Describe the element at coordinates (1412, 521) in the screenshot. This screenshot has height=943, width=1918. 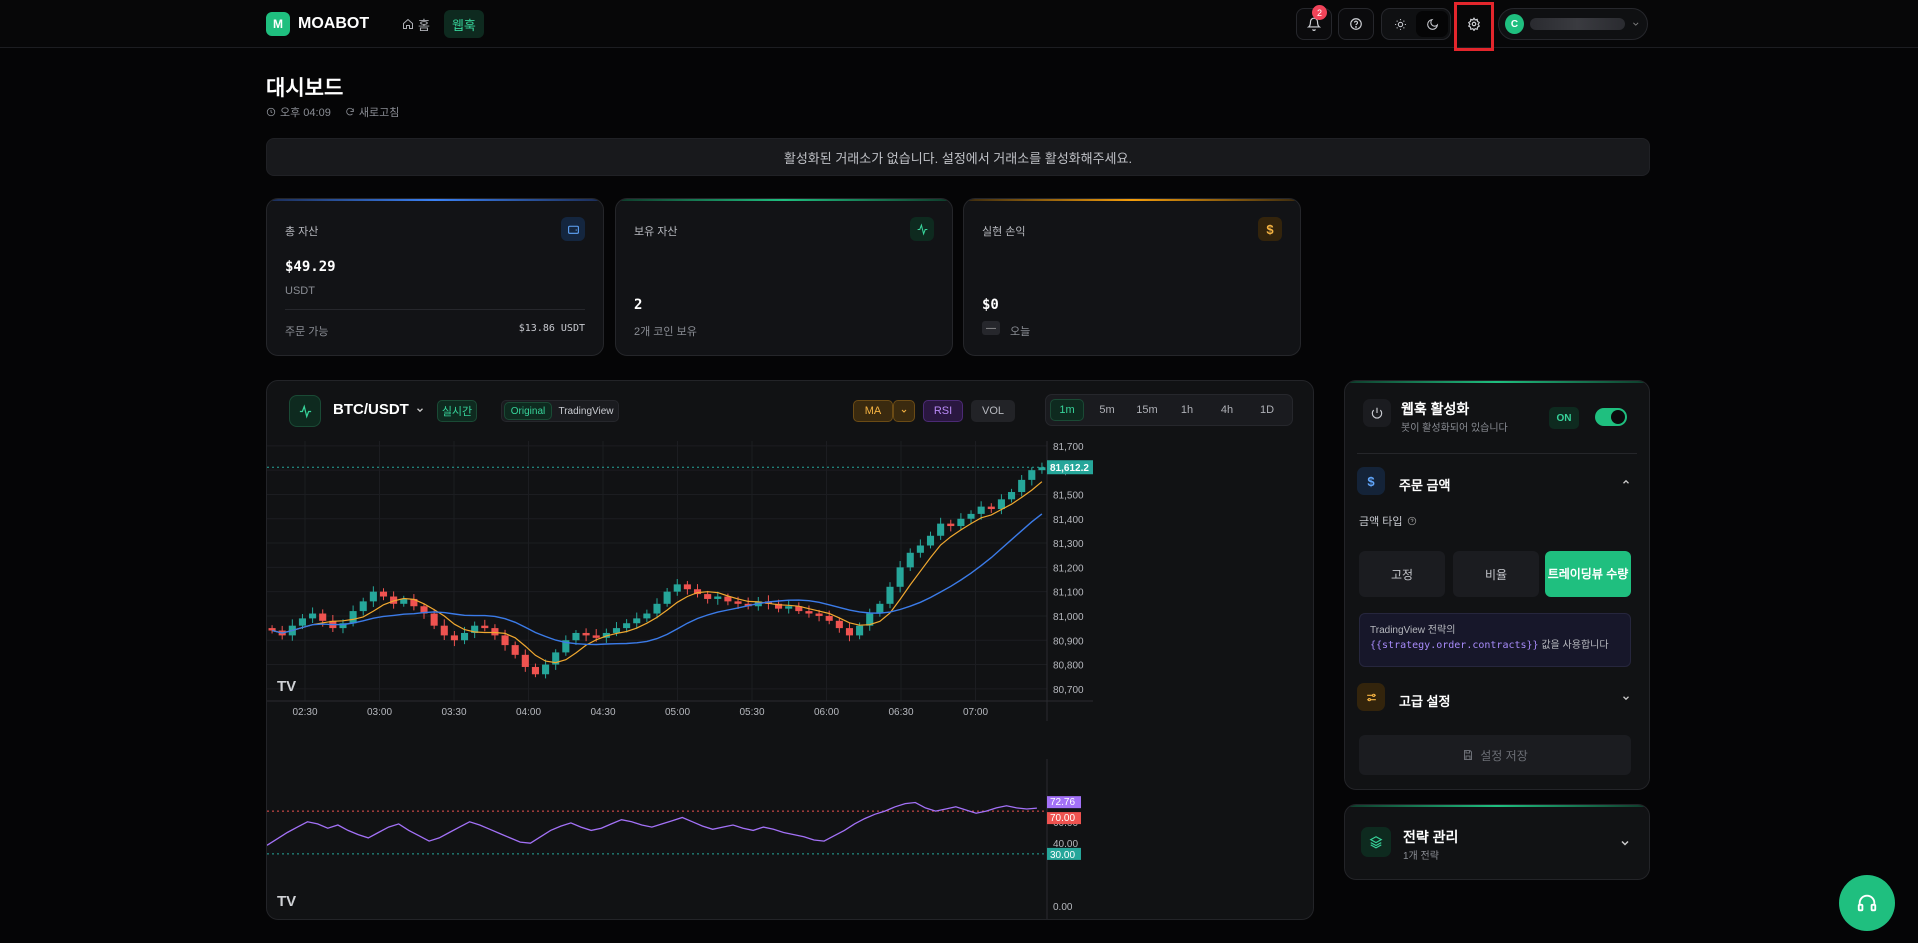
I see `help-icon` at that location.